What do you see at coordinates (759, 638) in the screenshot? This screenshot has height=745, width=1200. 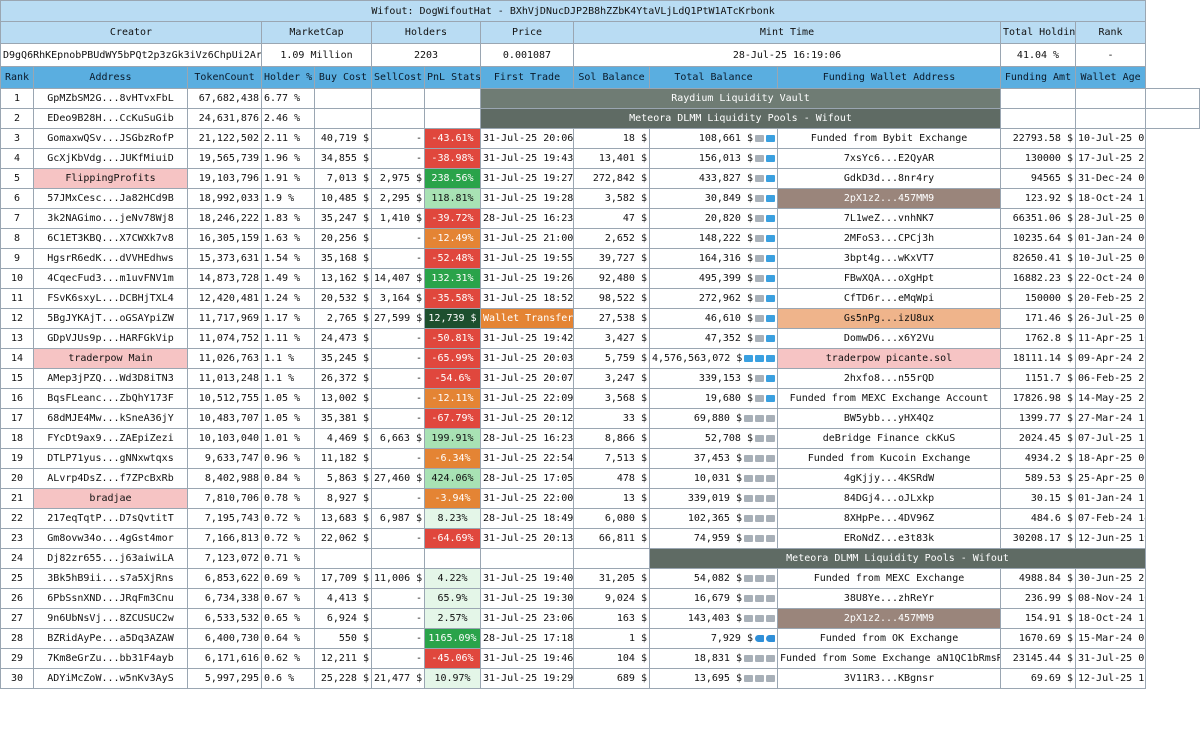 I see `fish-icon` at bounding box center [759, 638].